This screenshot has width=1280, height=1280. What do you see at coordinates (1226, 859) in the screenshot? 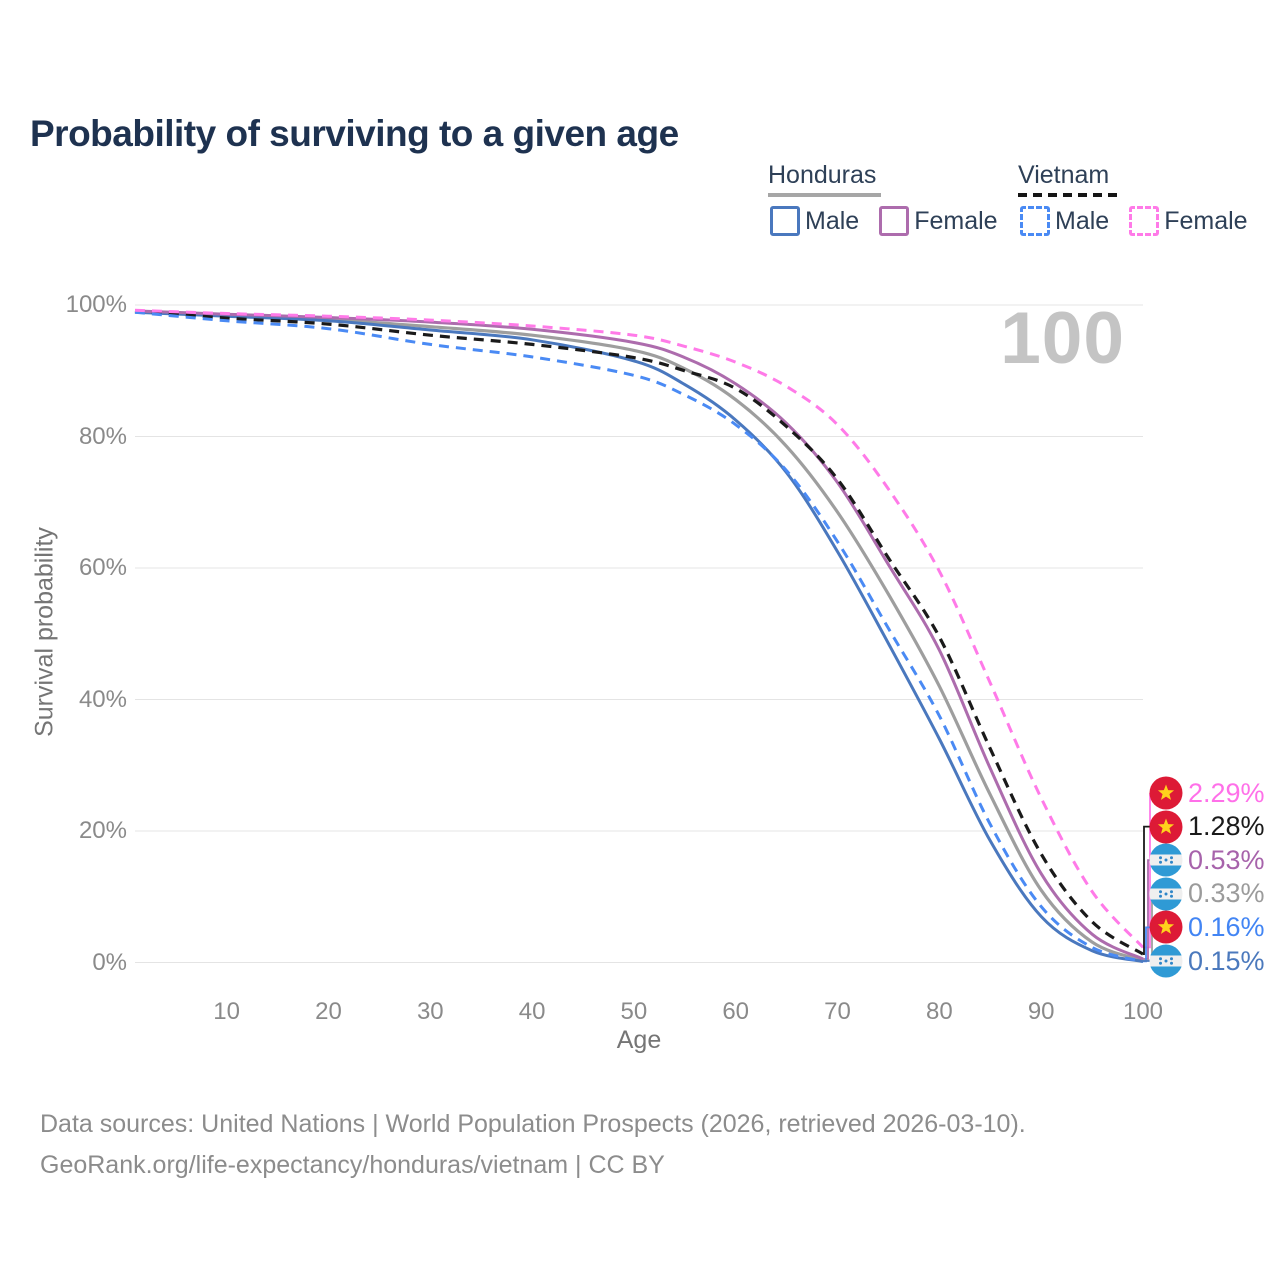
I see `end-value-label: 0.53%` at bounding box center [1226, 859].